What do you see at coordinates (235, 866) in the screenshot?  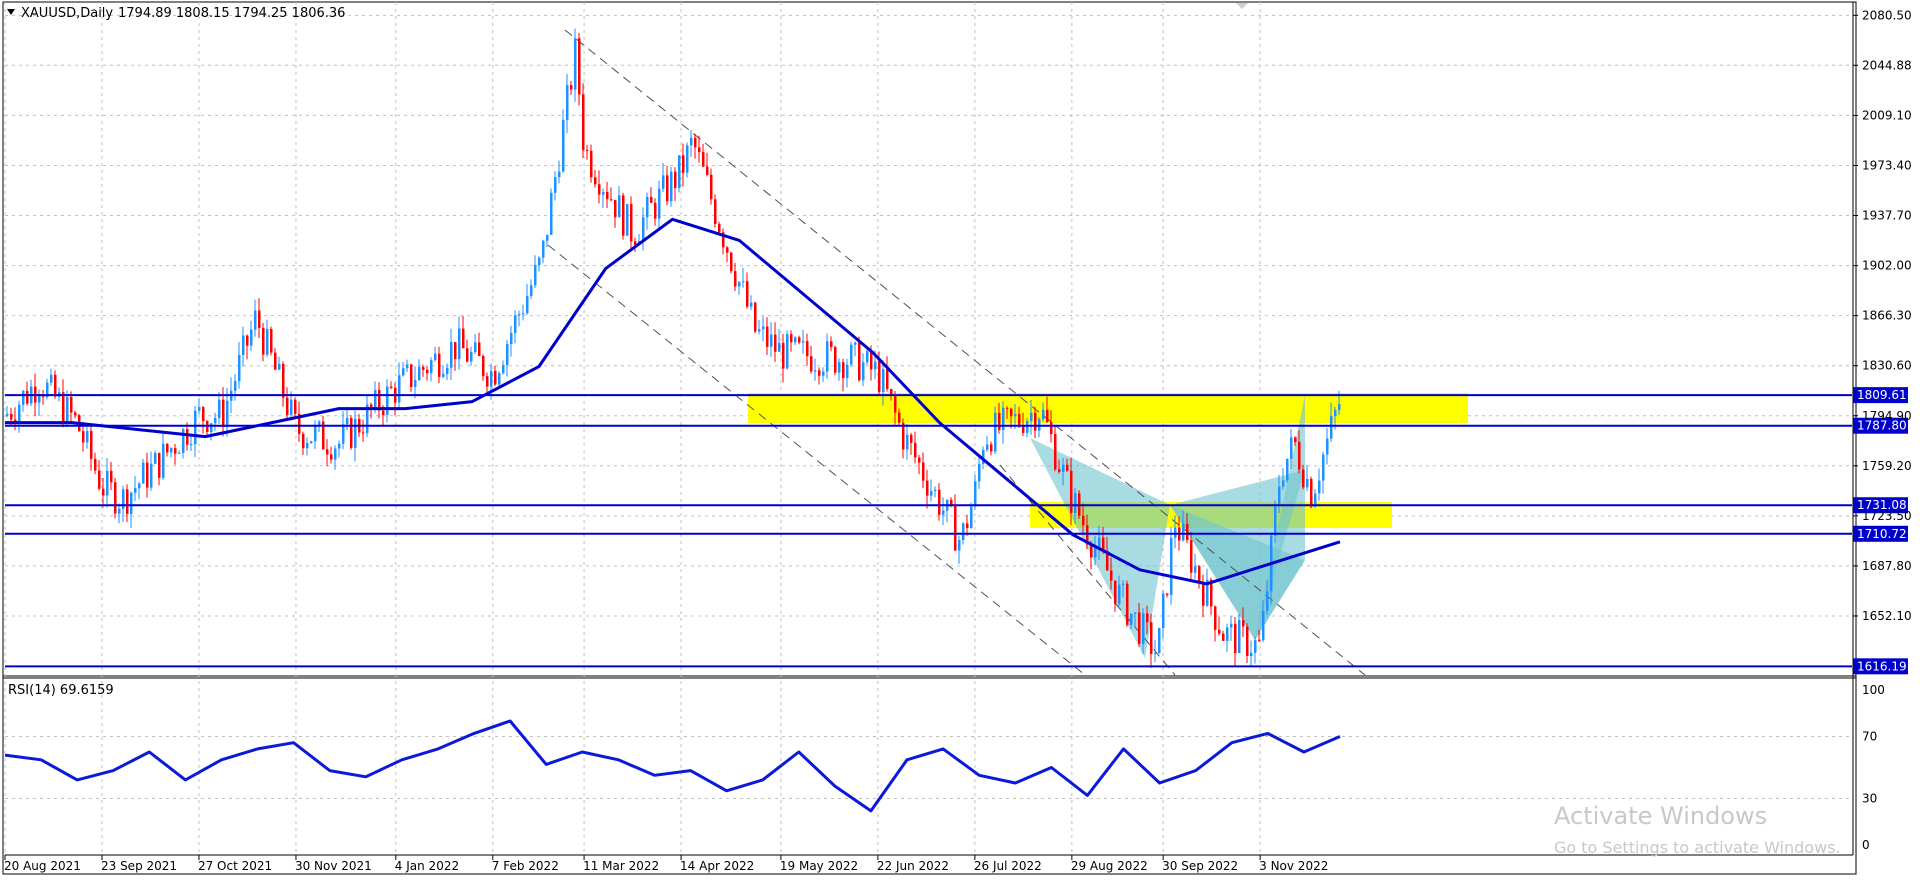 I see `time-tick-label: 27 Oct 2021` at bounding box center [235, 866].